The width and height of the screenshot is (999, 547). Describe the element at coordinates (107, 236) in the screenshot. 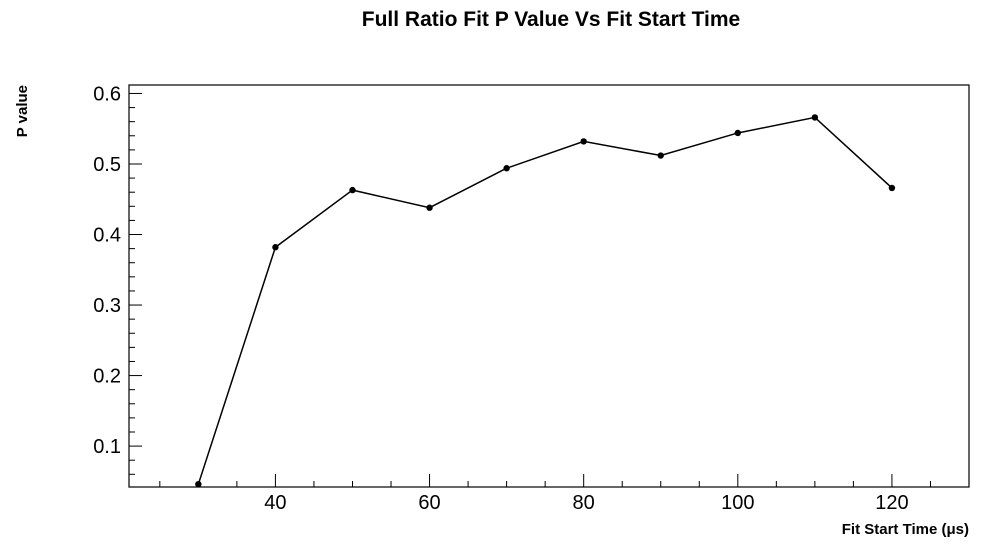

I see `y-tick-label: 0.4` at that location.